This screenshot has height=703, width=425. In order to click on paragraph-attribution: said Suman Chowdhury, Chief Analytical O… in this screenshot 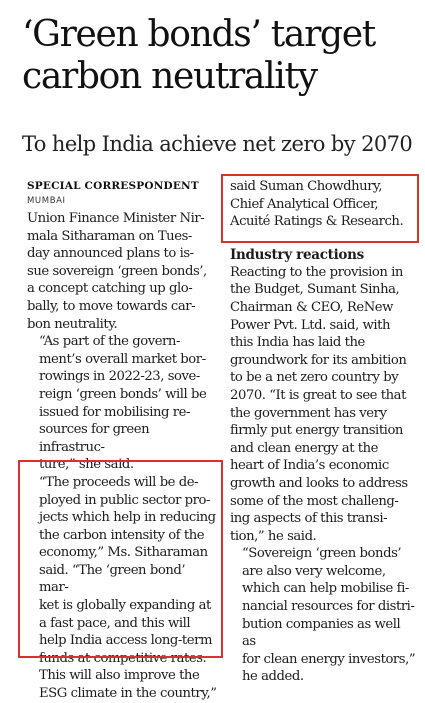, I will do `click(317, 204)`.